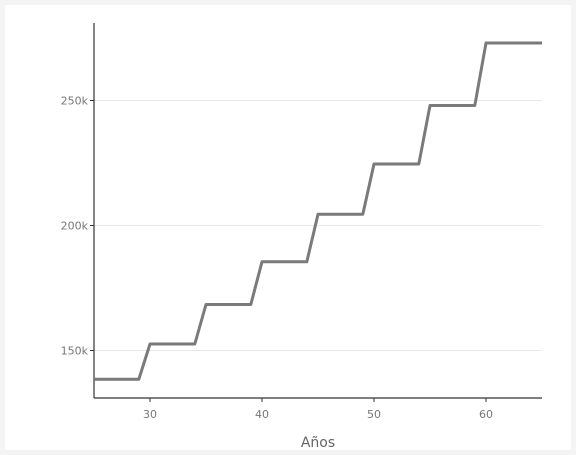  I want to click on x-tick-label: 60, so click(486, 414).